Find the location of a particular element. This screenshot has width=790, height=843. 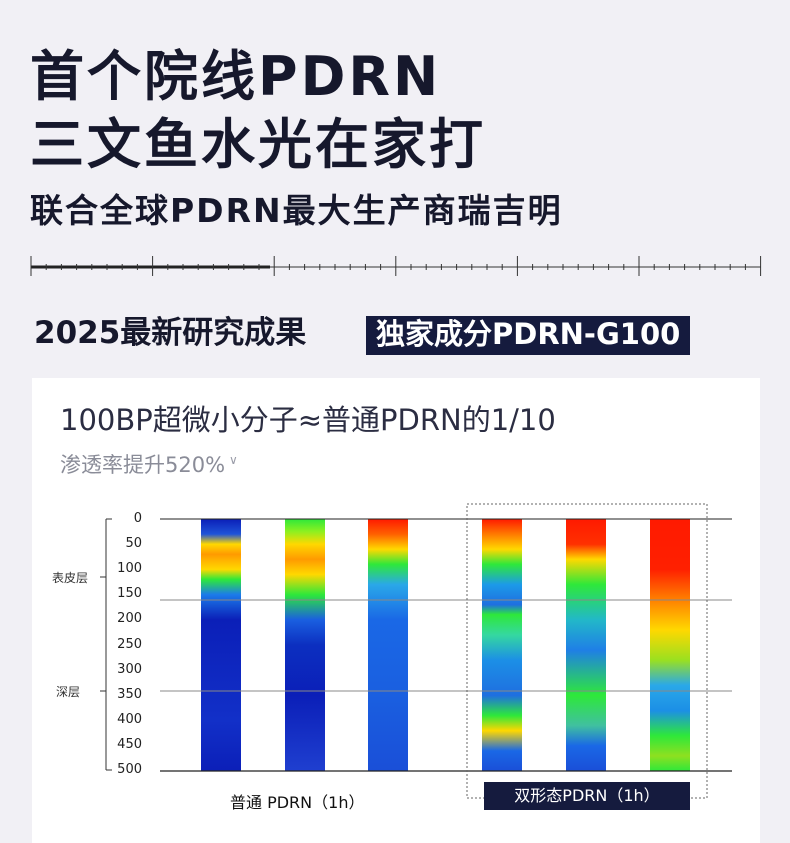

y-tick-label: 400 is located at coordinates (129, 719).